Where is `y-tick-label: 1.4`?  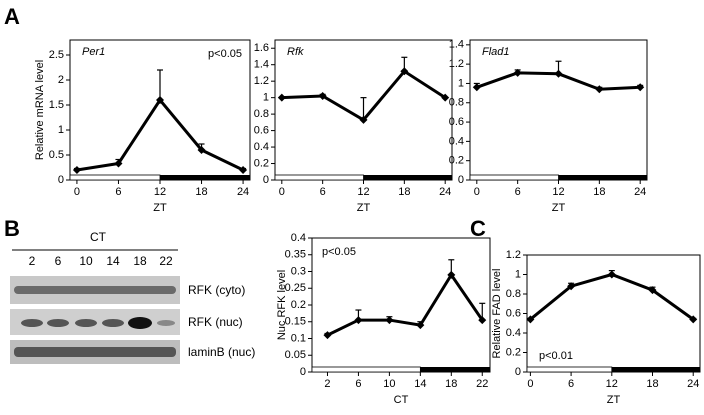
y-tick-label: 1.4 is located at coordinates (456, 45).